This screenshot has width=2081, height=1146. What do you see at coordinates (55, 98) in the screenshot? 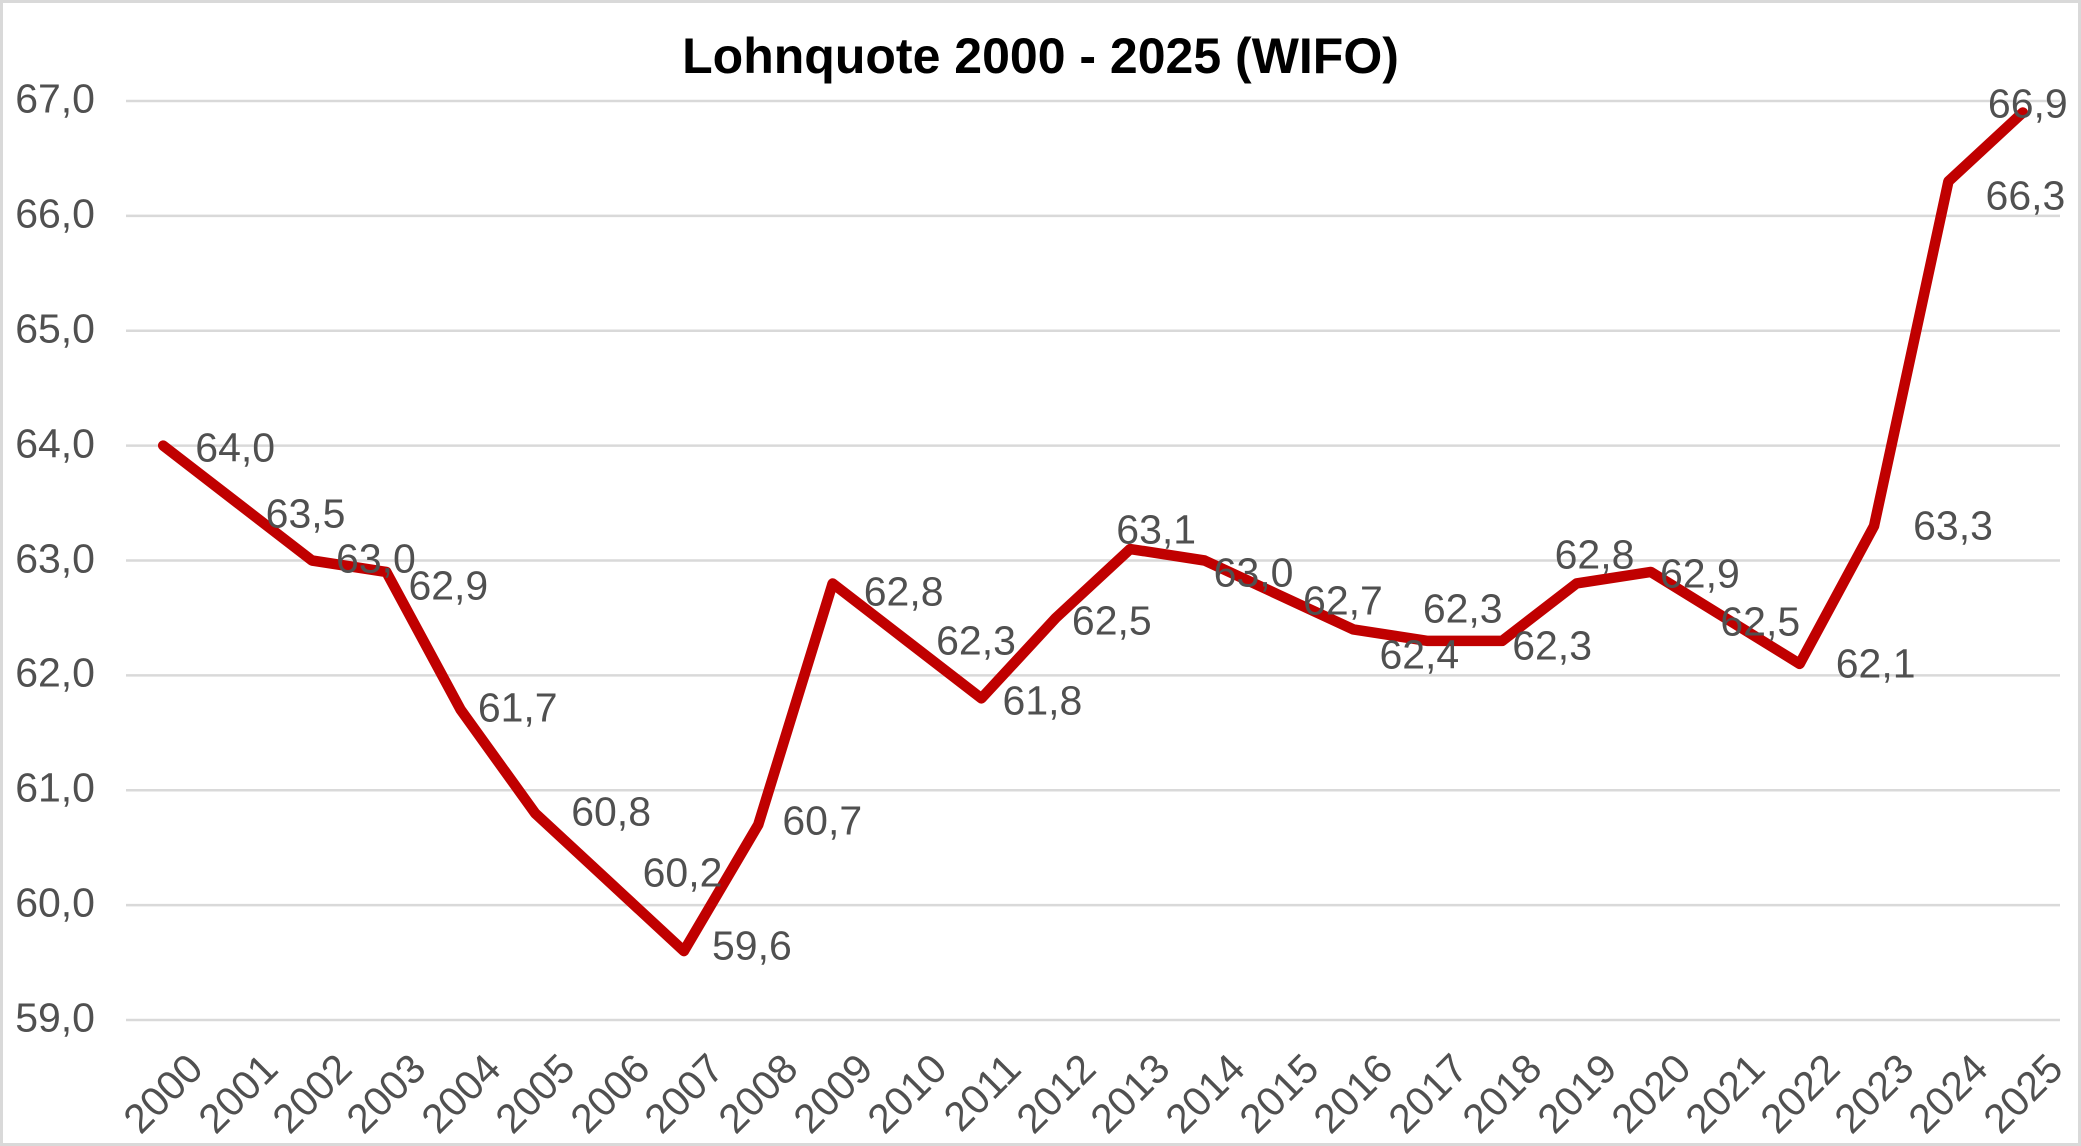
I see `y-axis-tick-label: 67,0` at bounding box center [55, 98].